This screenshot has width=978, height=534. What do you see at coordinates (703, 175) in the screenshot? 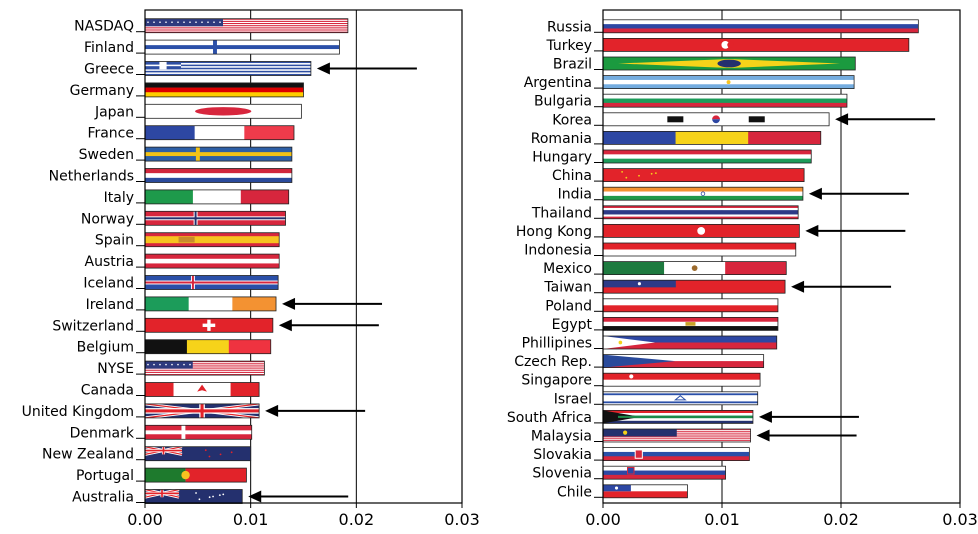
I see `bar-china` at bounding box center [703, 175].